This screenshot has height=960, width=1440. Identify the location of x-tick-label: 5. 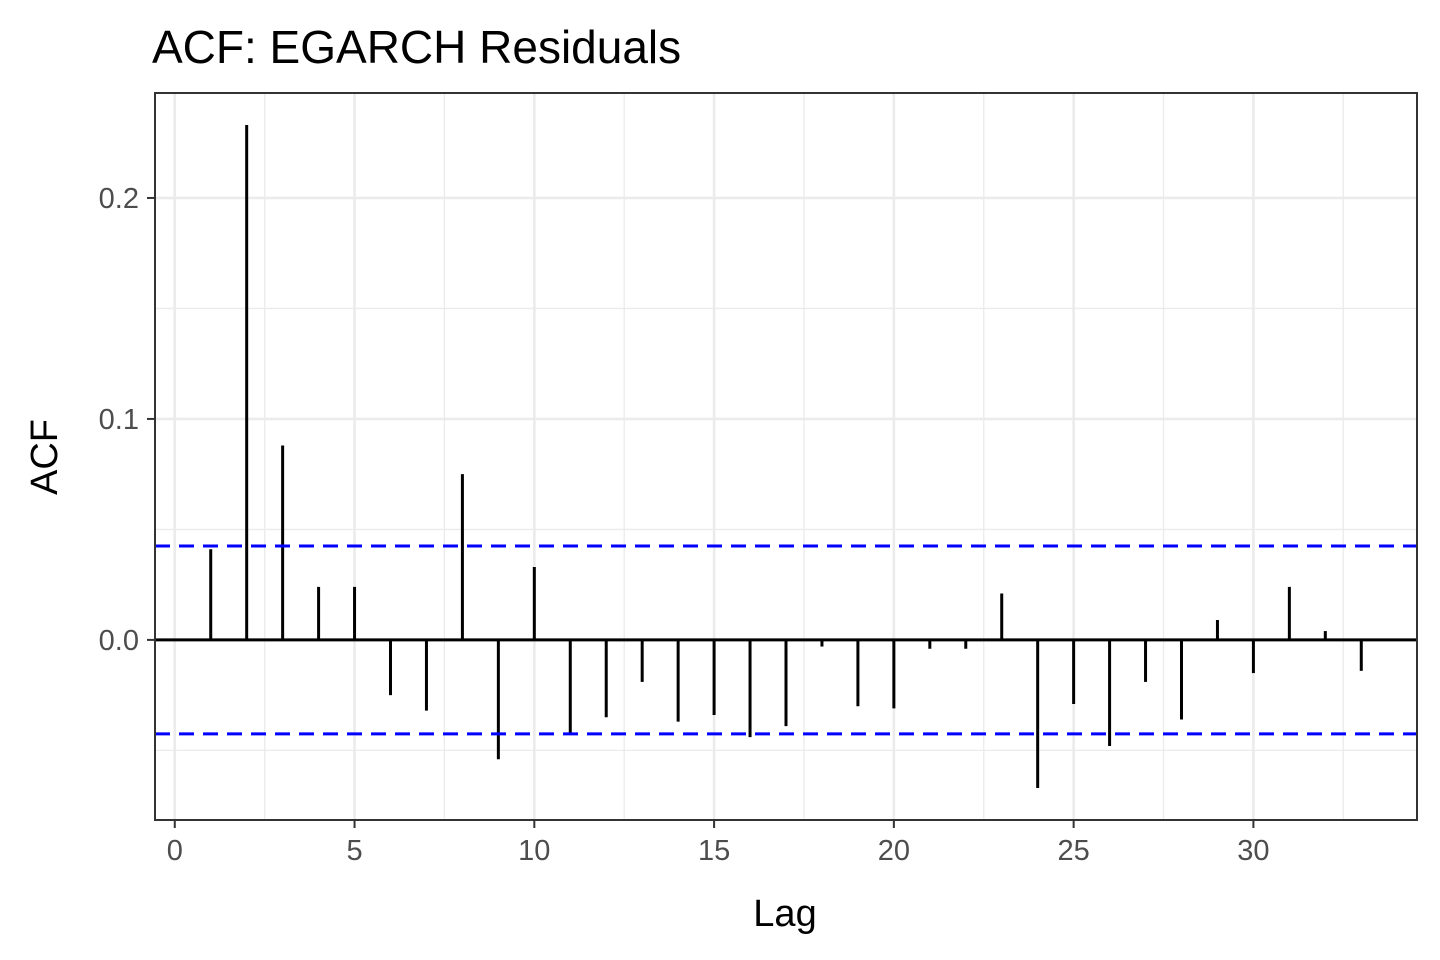
(354, 851).